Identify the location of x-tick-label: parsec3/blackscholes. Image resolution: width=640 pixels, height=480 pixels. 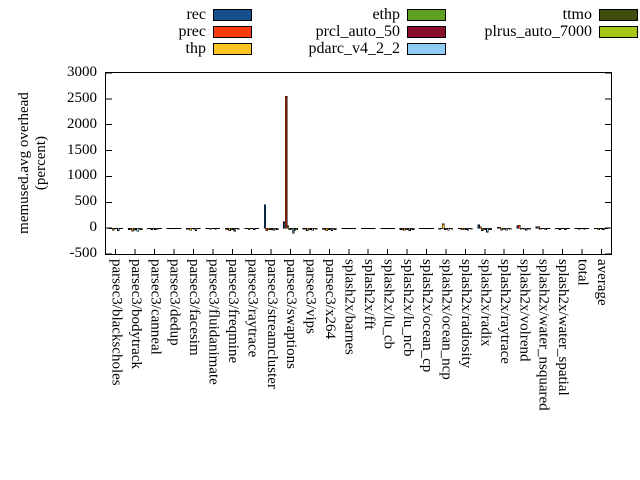
(116, 322).